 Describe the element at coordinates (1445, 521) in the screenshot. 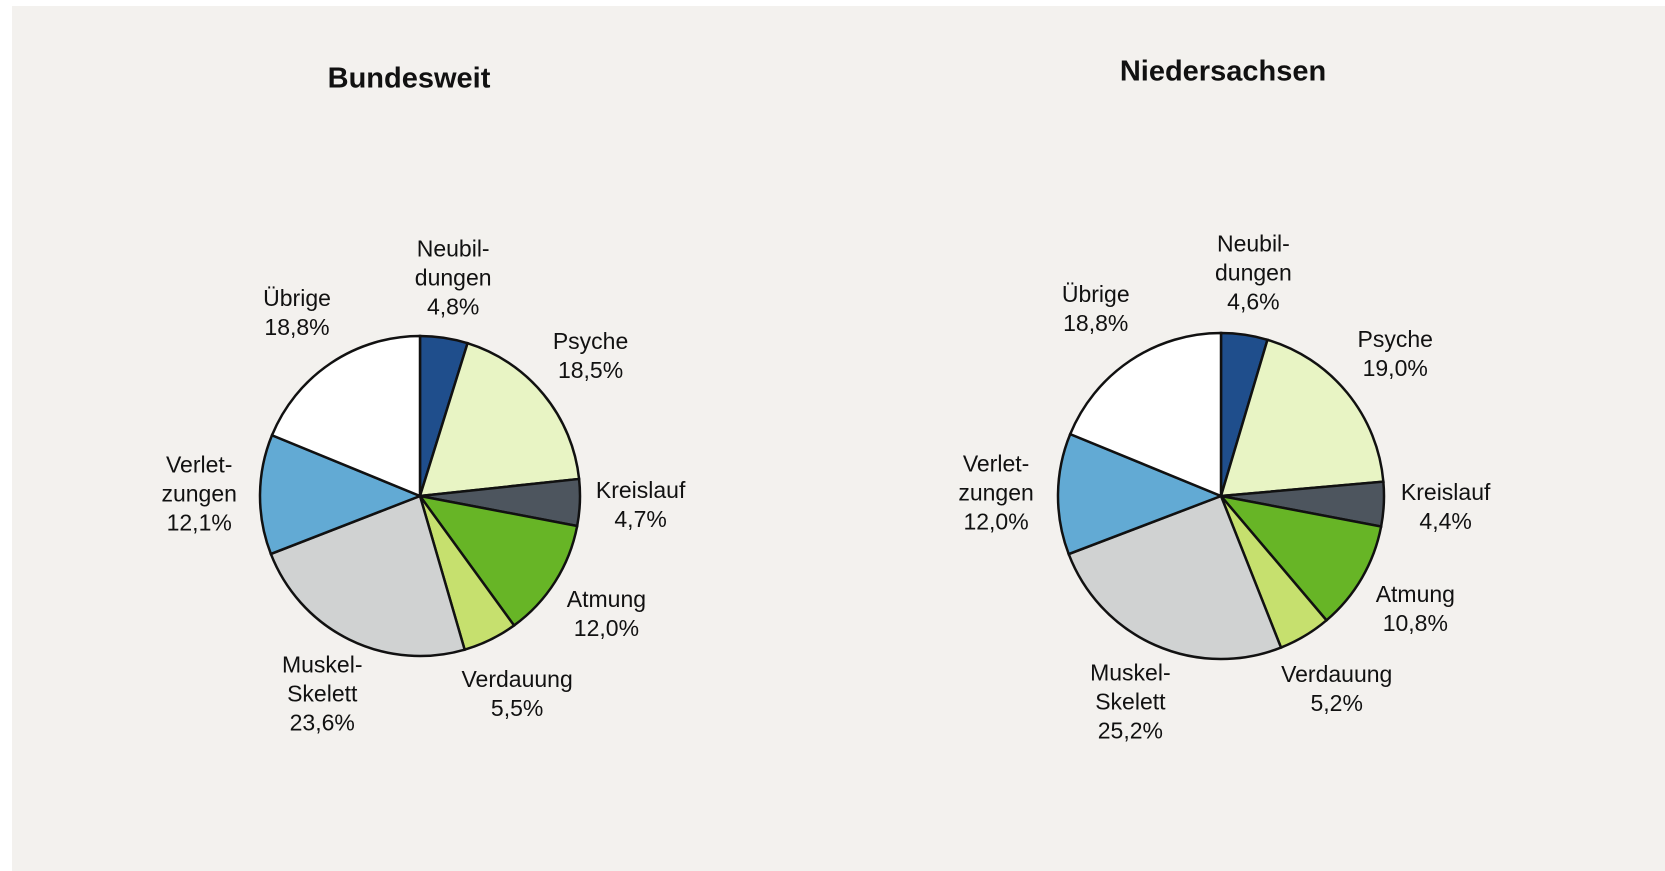

I see `value-label: 4,4%` at that location.